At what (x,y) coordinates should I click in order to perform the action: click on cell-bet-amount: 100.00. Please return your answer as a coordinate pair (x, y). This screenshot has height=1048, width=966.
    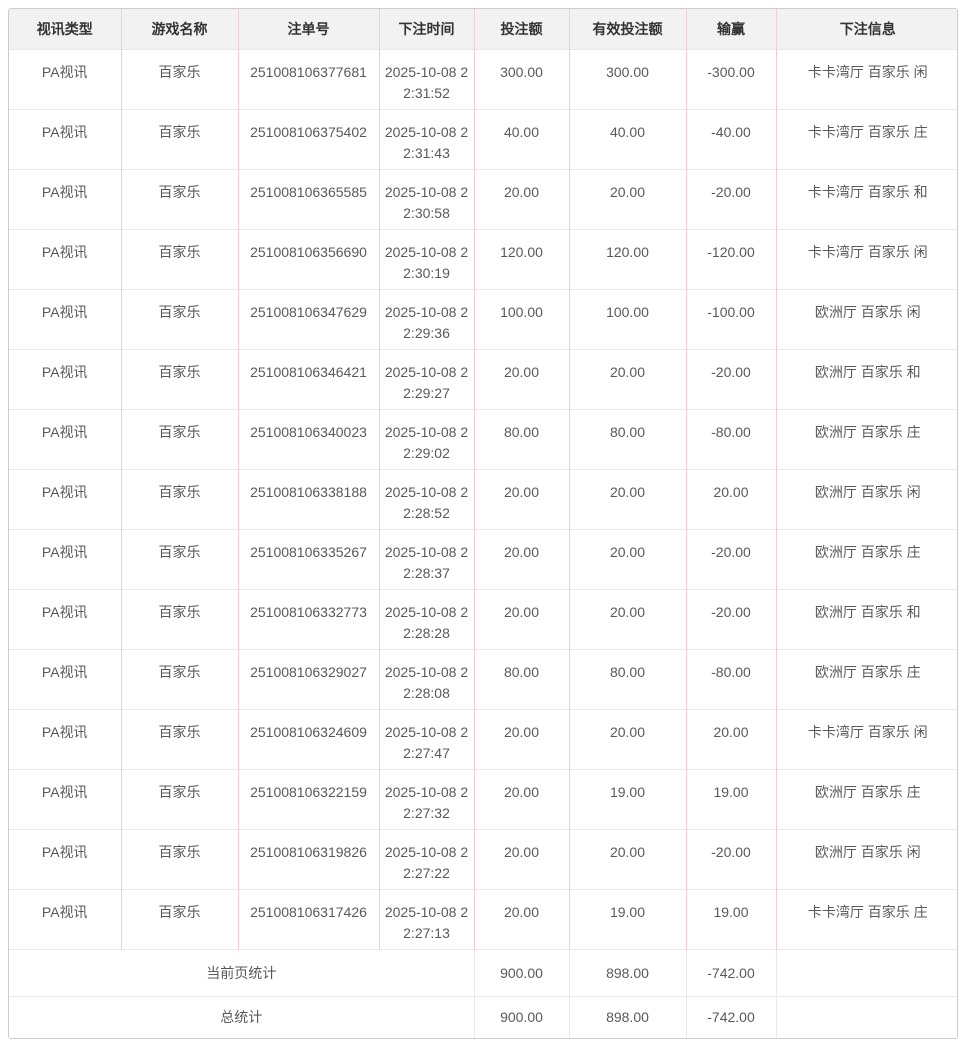
    Looking at the image, I should click on (521, 319).